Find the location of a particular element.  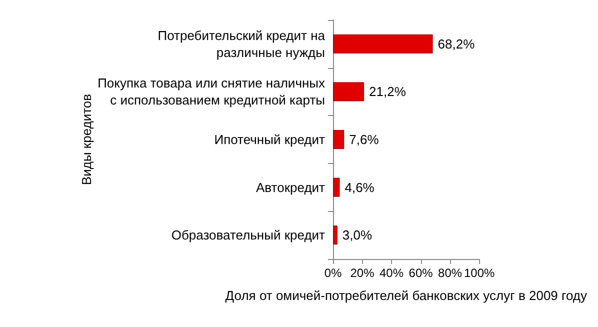

y-tick-label: Потребительский кредит на различные нужды is located at coordinates (242, 44).